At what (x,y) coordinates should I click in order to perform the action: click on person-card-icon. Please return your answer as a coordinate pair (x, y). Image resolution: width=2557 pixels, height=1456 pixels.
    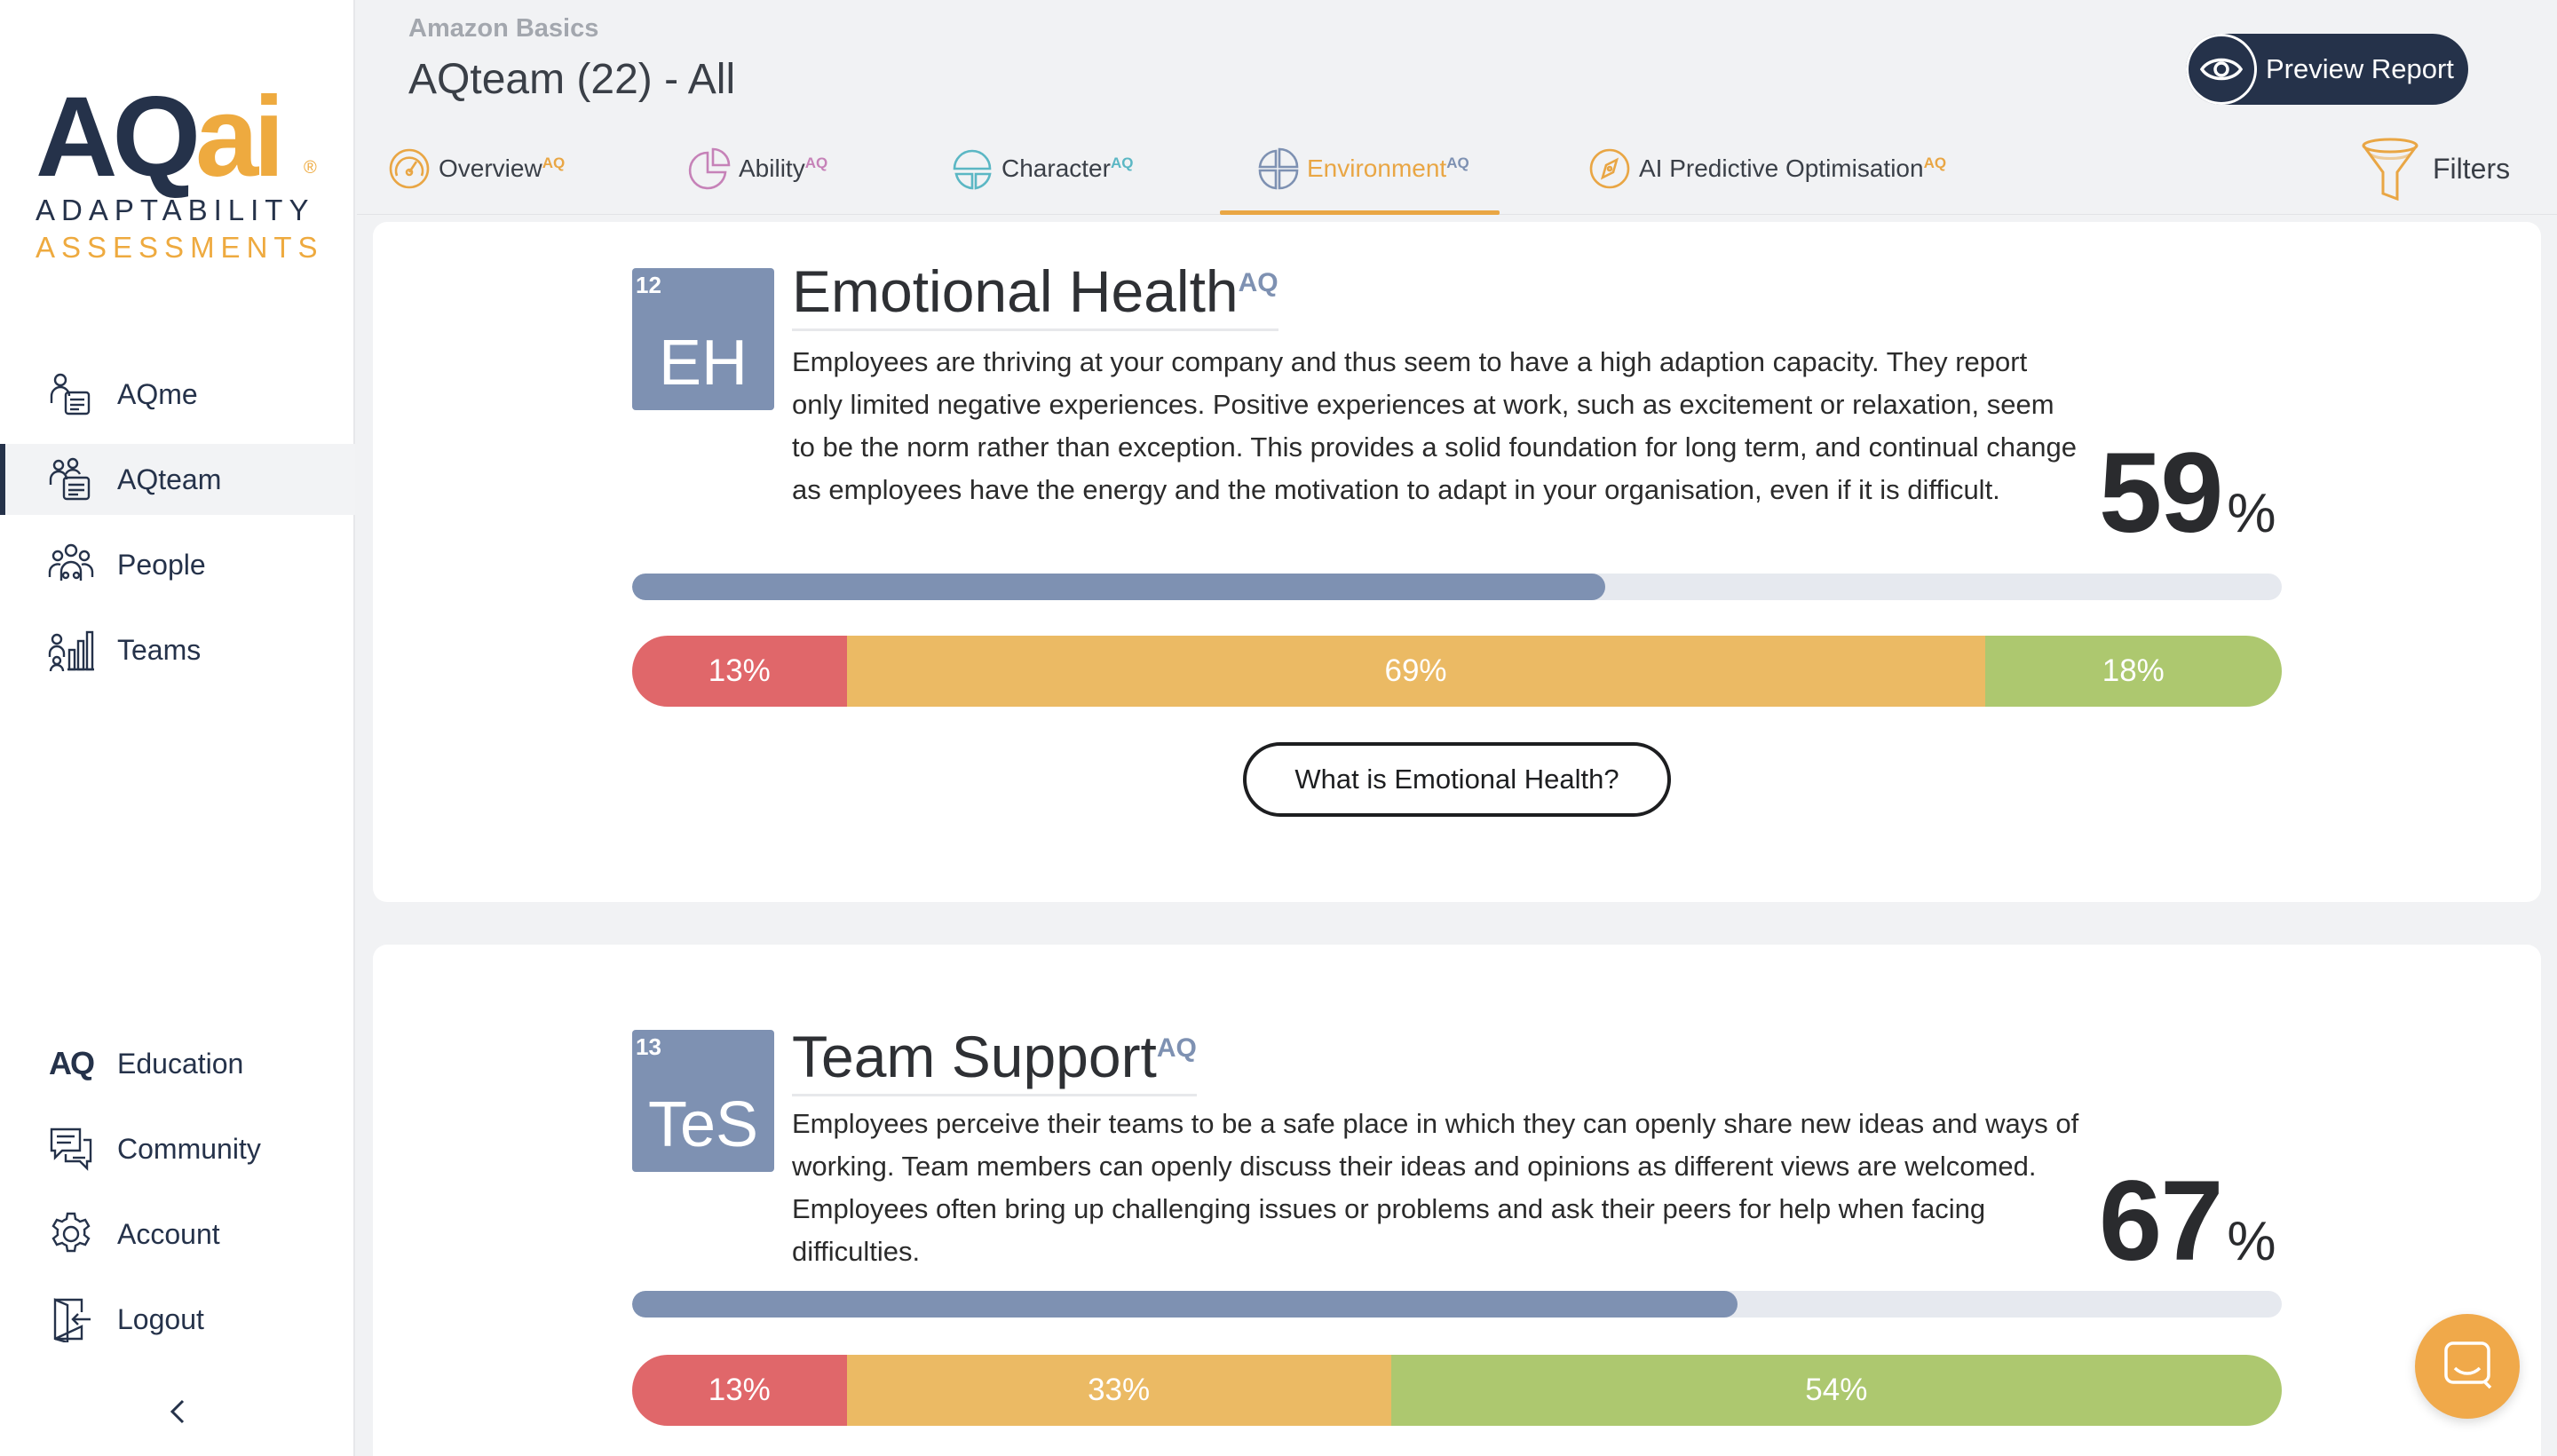
    Looking at the image, I should click on (71, 394).